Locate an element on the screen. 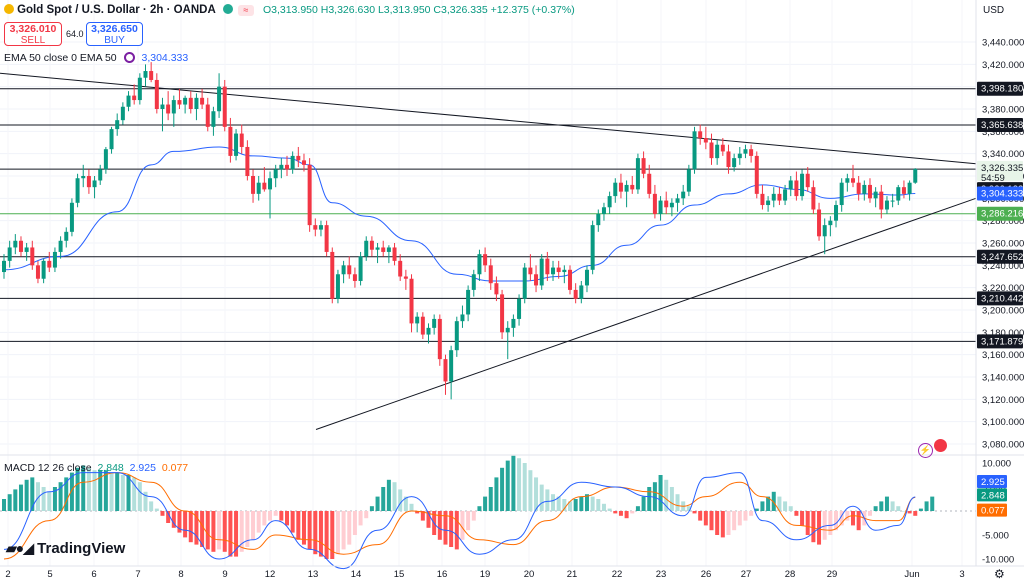 The height and width of the screenshot is (582, 1024). settings-gear-icon: ⚙ is located at coordinates (999, 574).